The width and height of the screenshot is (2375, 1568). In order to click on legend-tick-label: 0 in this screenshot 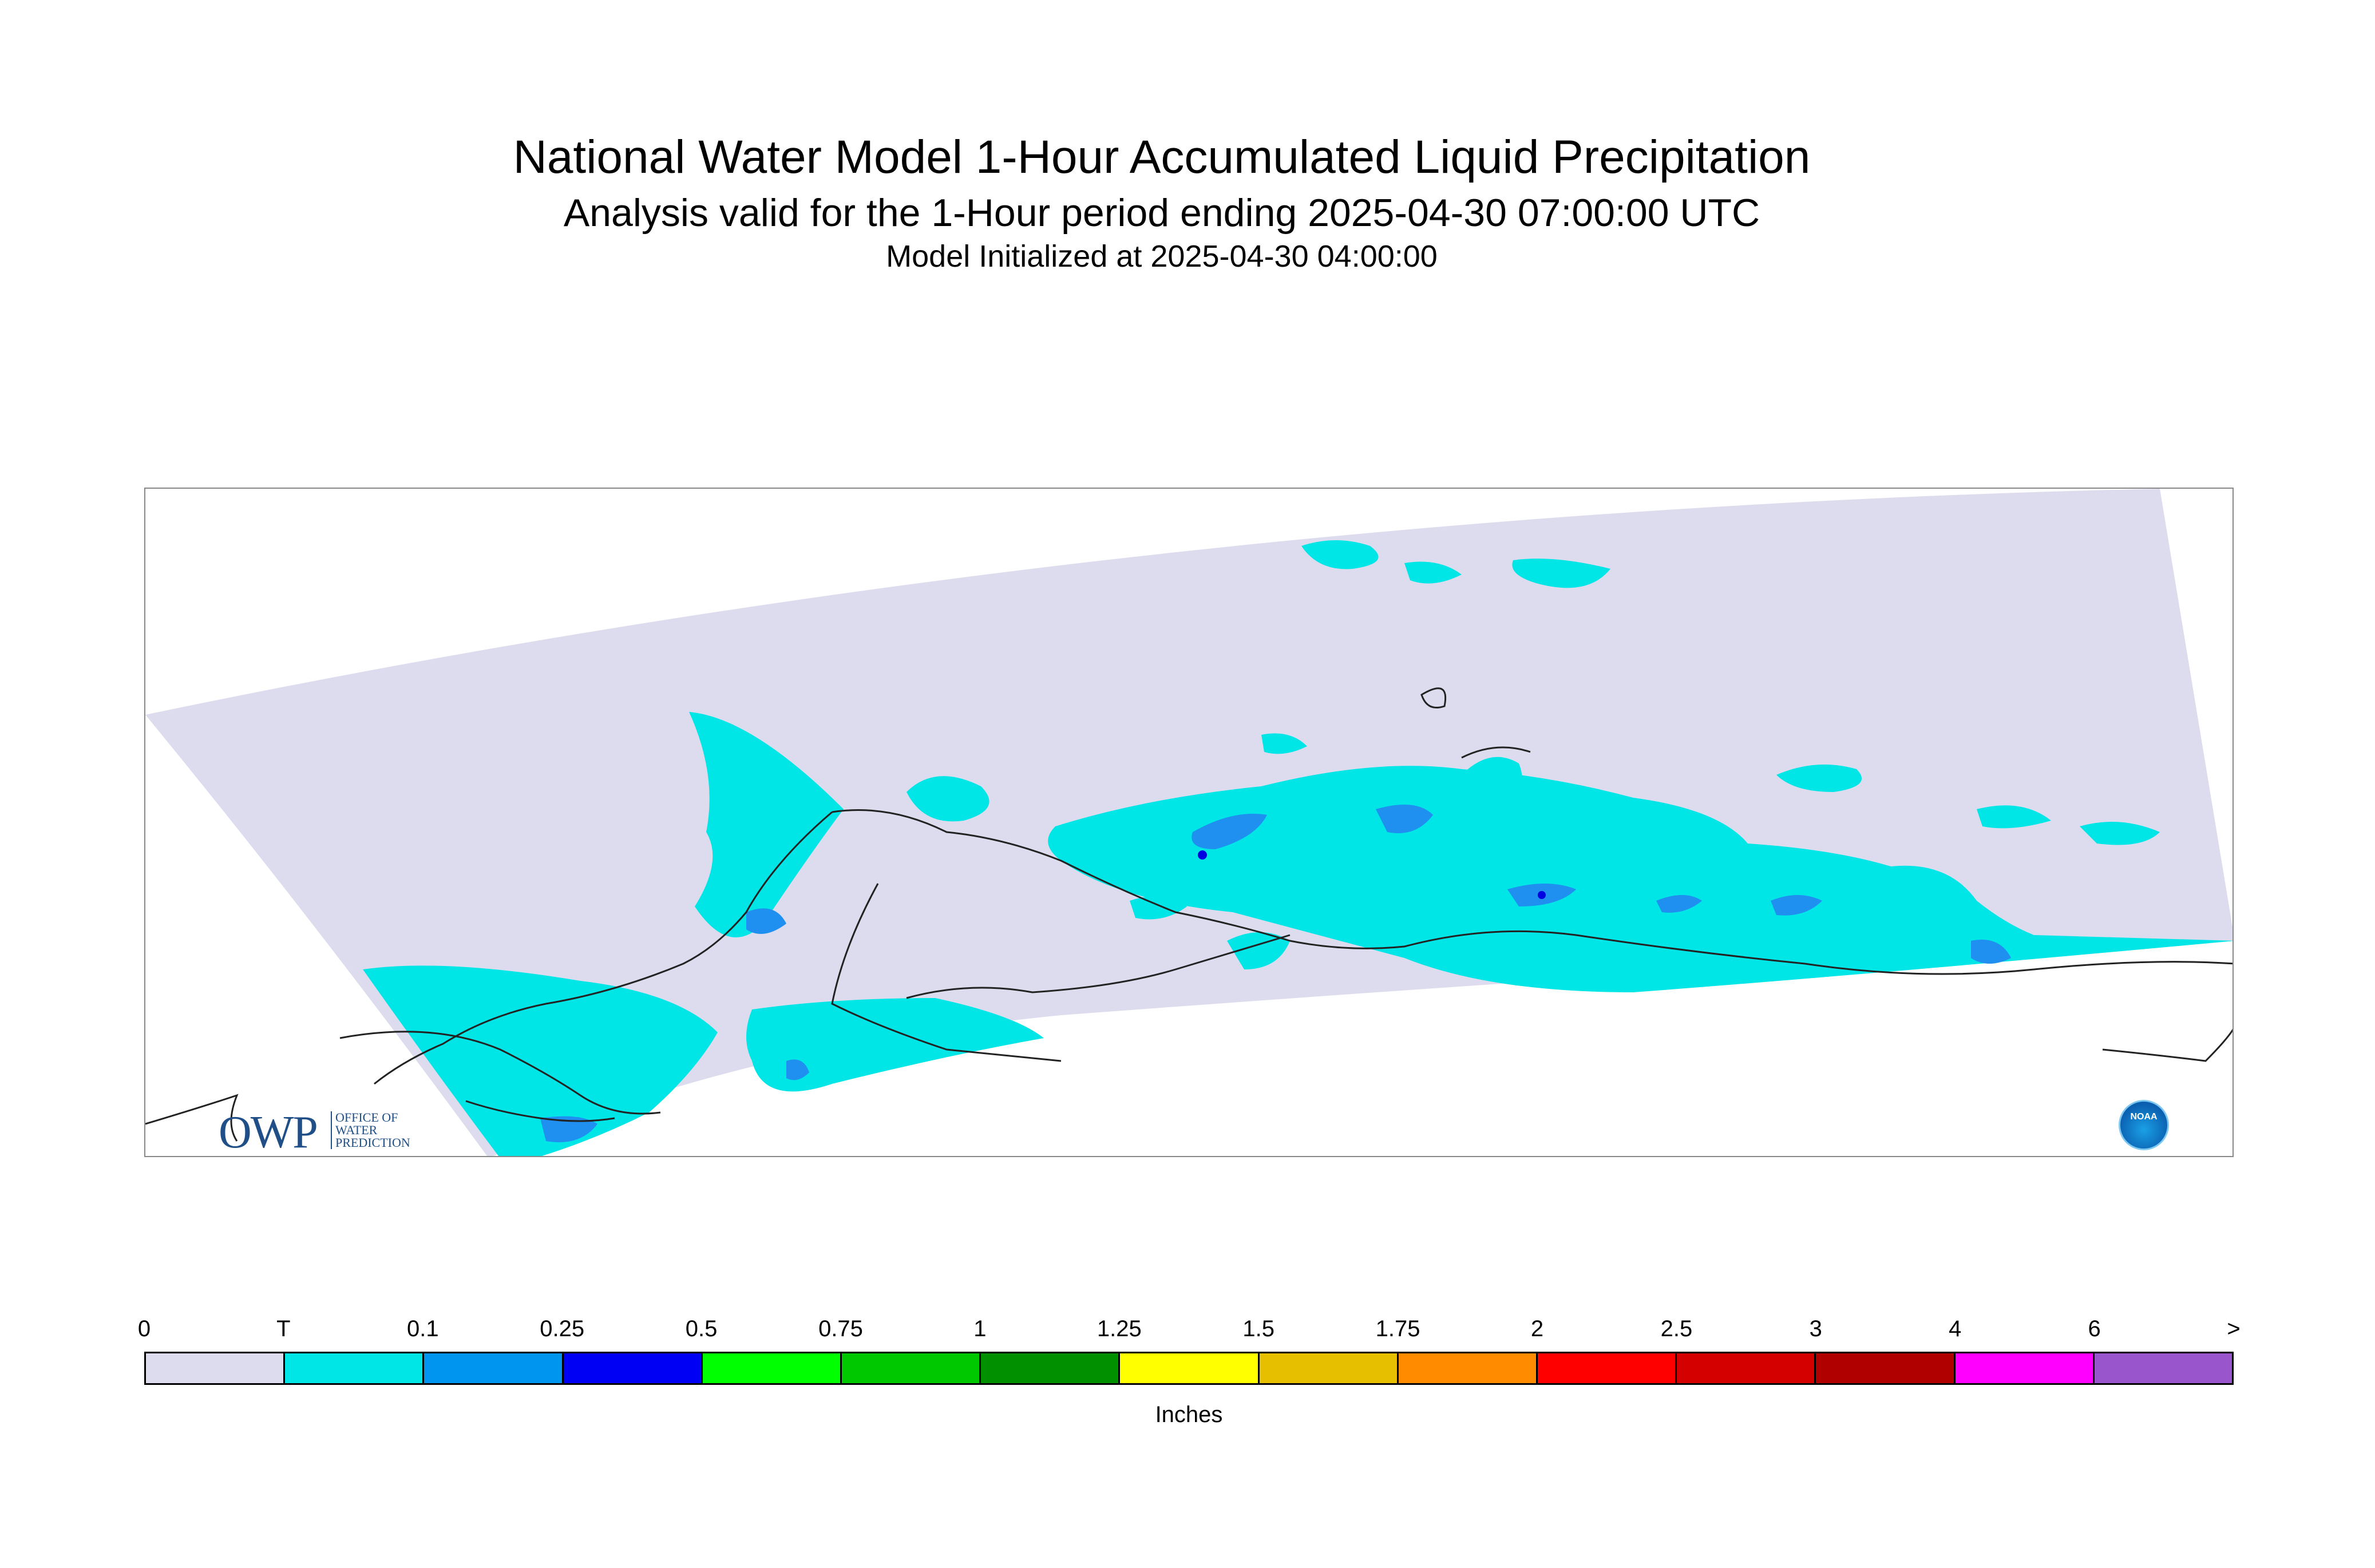, I will do `click(144, 1328)`.